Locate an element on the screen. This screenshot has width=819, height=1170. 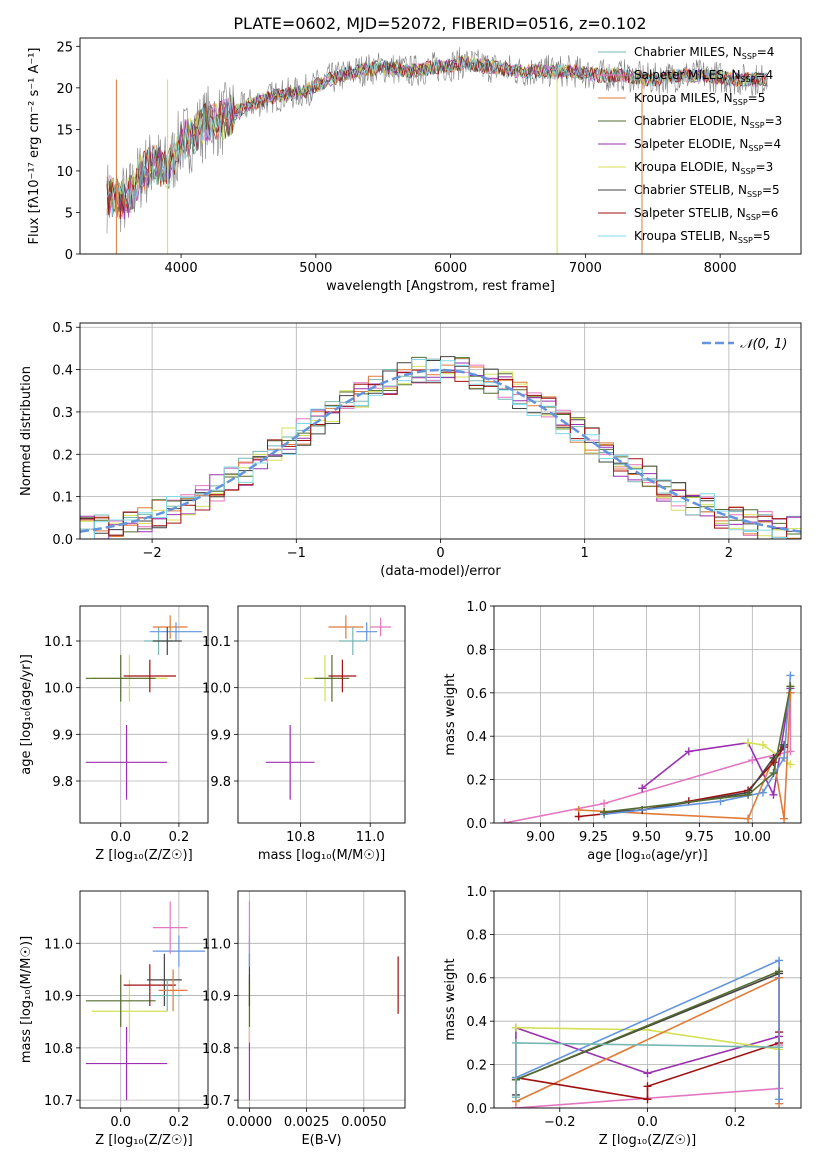
x-tick-label: 6000 is located at coordinates (450, 268).